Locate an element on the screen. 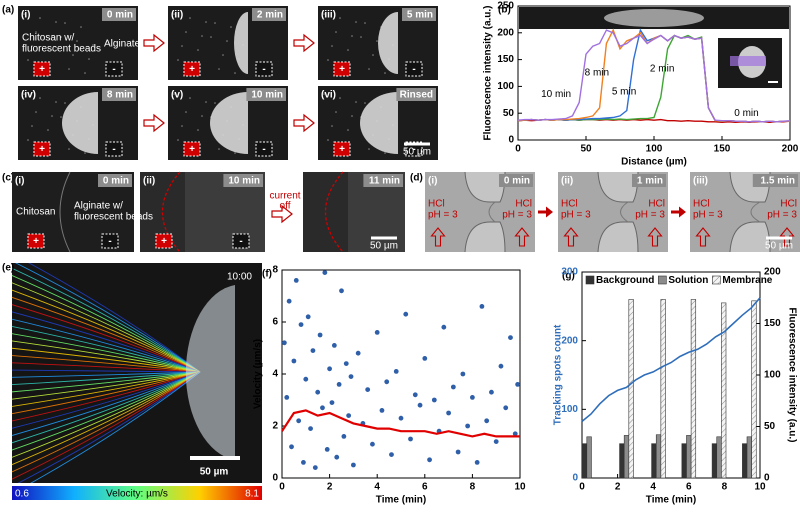 Image resolution: width=800 pixels, height=510 pixels. y-tick-label: 0 is located at coordinates (575, 478).